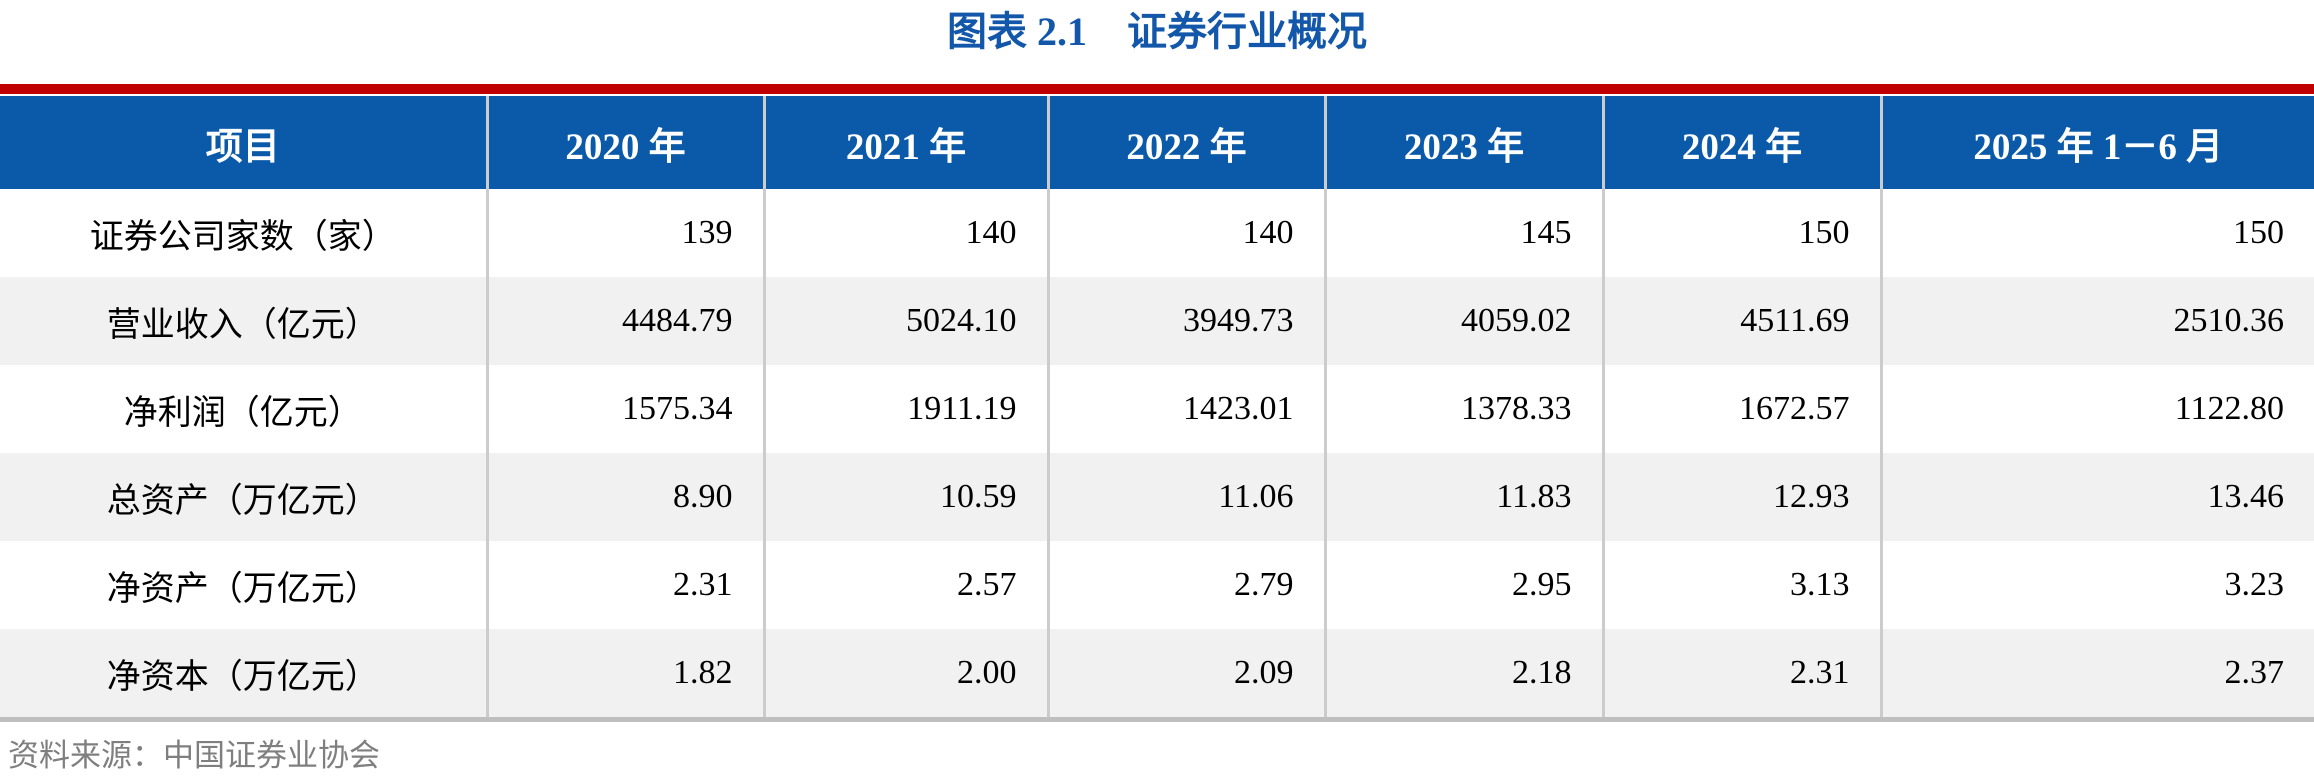 This screenshot has width=2314, height=778. I want to click on column-header-2022: 2022 年, so click(1185, 142).